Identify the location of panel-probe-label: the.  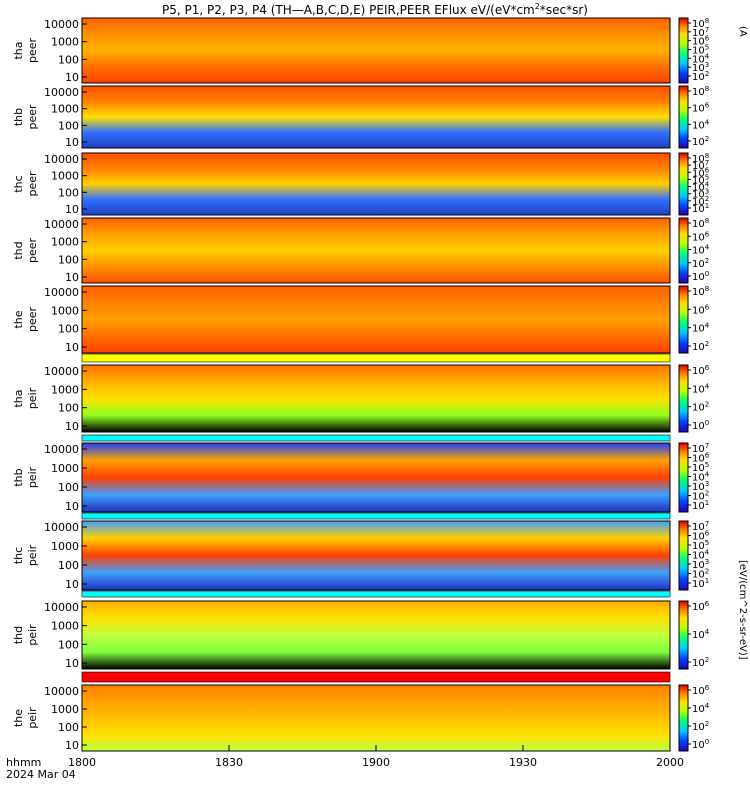
(18, 718).